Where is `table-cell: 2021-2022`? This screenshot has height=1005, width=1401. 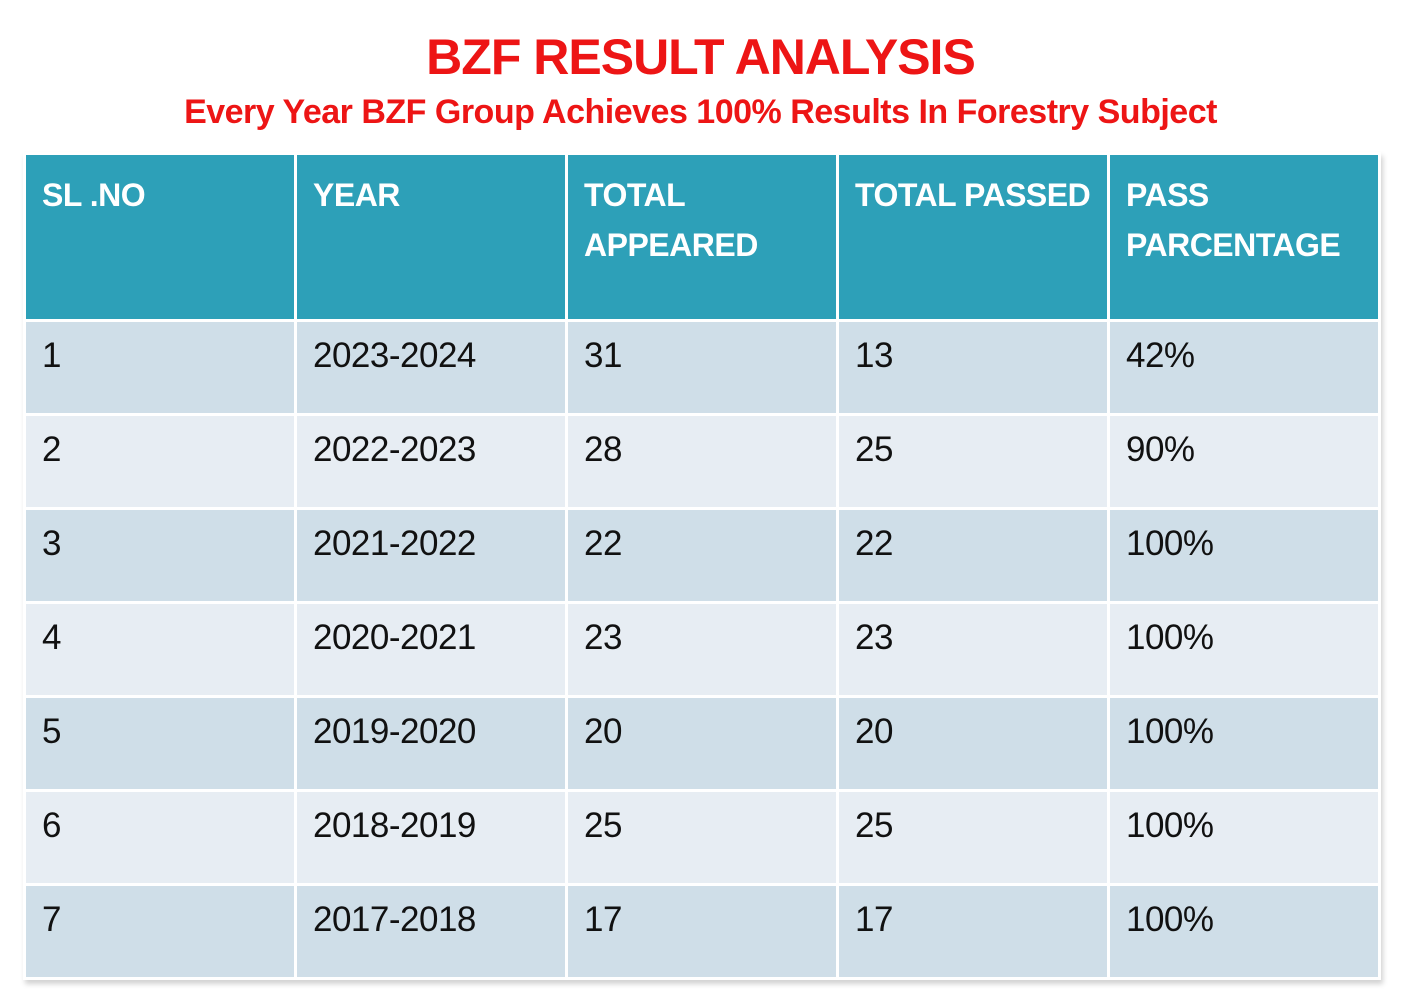
table-cell: 2021-2022 is located at coordinates (431, 555).